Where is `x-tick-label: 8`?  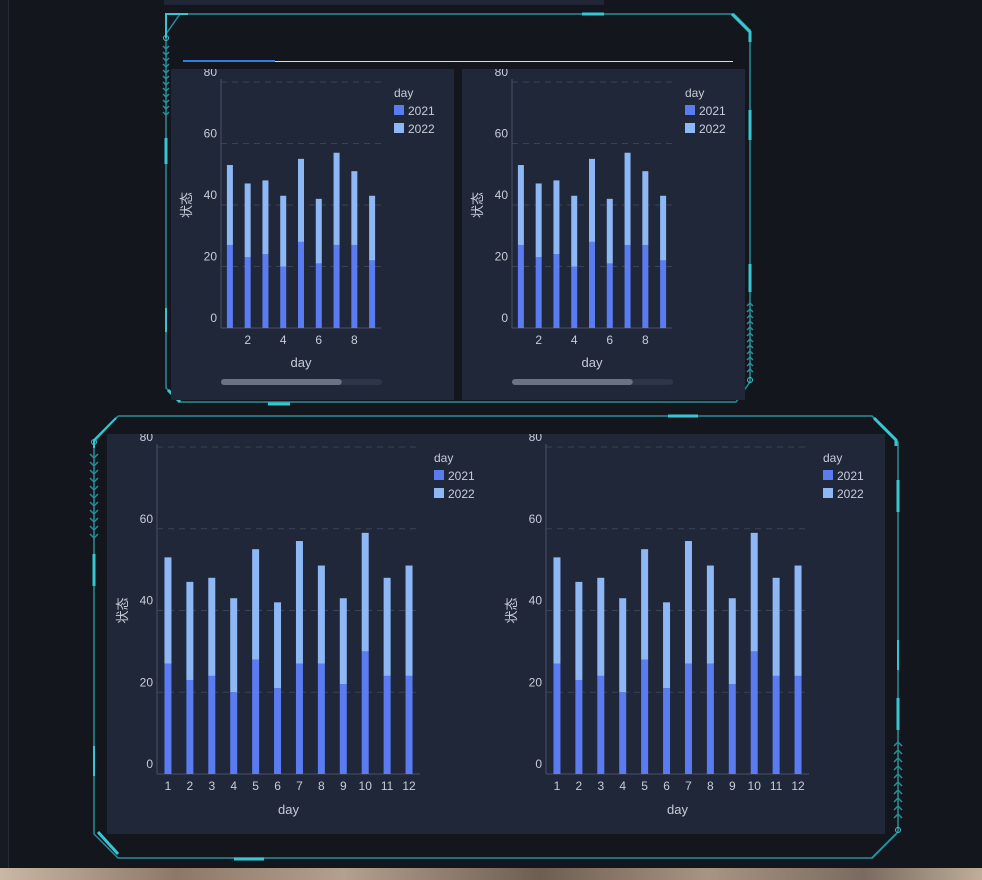
x-tick-label: 8 is located at coordinates (321, 786).